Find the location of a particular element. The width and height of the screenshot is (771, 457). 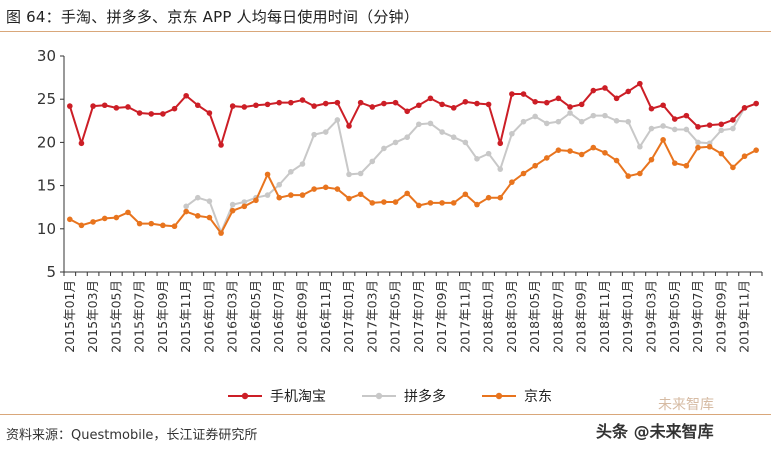

x-tick-label: 2016年01月 is located at coordinates (208, 316).